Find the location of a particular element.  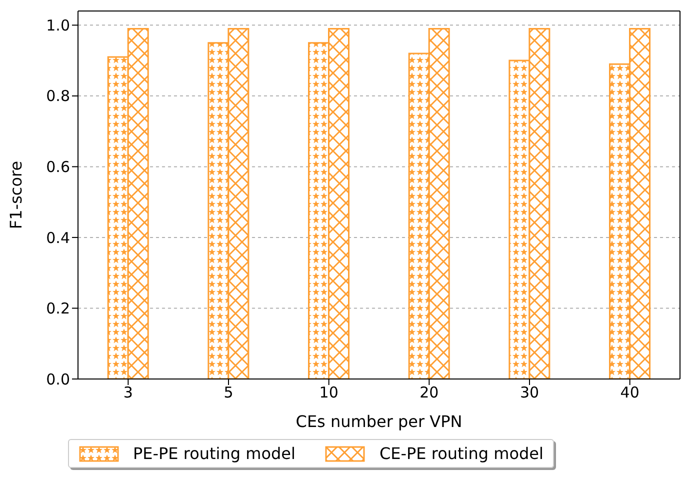

y-axis-title: F1-score is located at coordinates (16, 195).